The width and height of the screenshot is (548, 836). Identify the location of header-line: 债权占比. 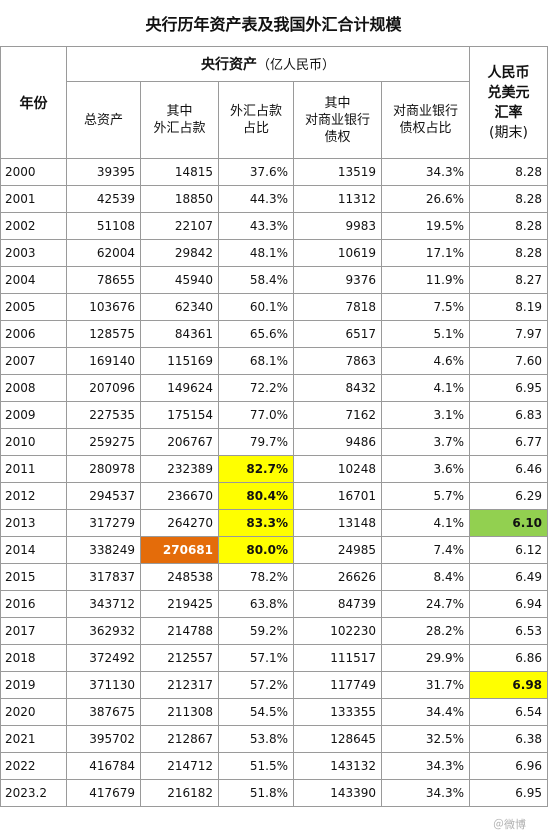
(425, 128).